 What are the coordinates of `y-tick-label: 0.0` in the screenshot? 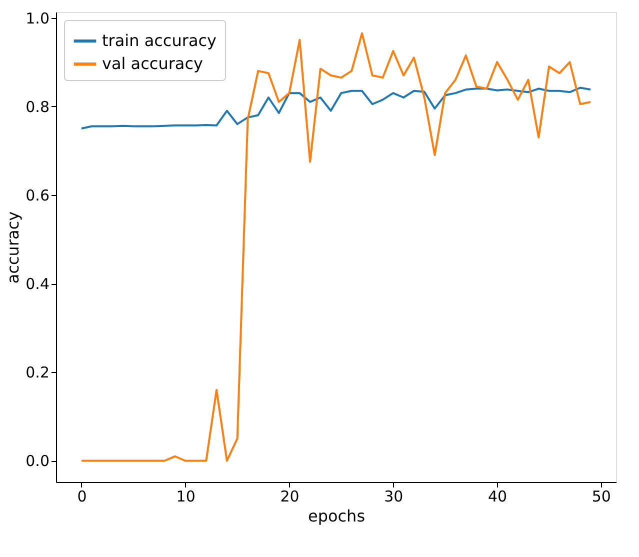 It's located at (38, 461).